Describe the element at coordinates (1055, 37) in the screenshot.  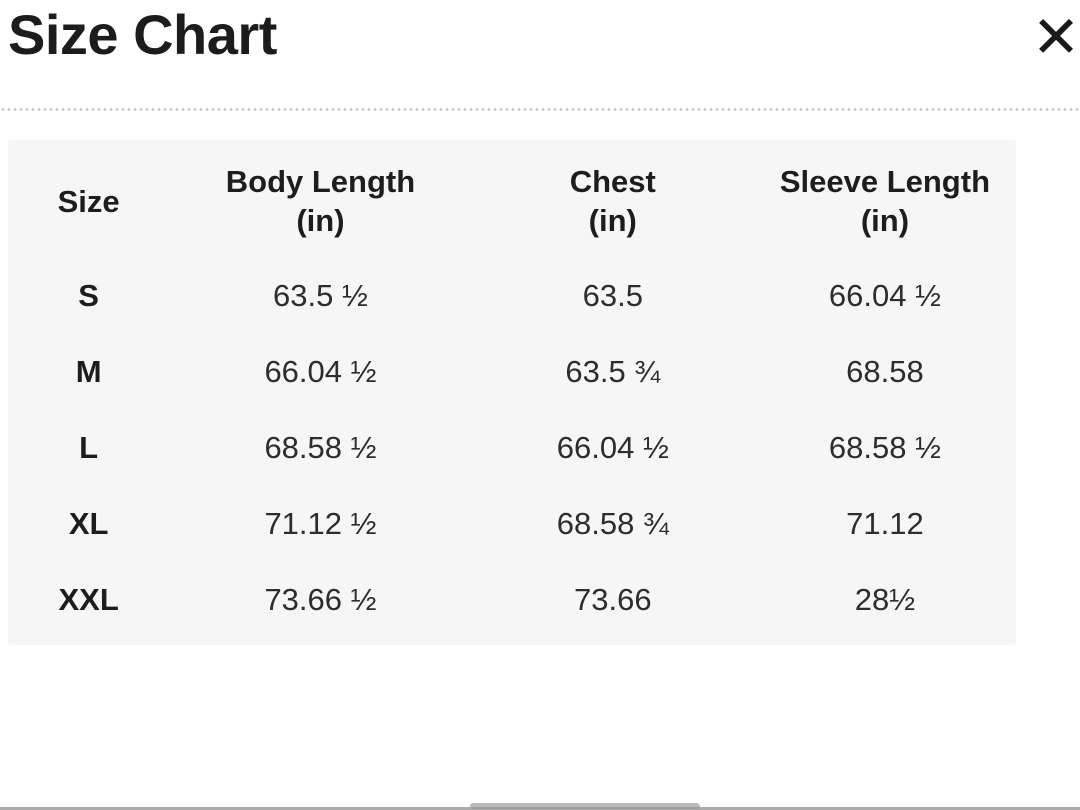
I see `close-icon: ✕` at that location.